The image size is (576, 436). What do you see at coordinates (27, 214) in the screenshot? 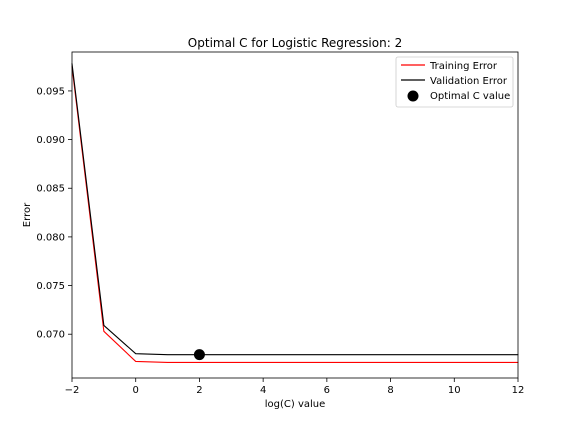
I see `y-axis-label: Error` at bounding box center [27, 214].